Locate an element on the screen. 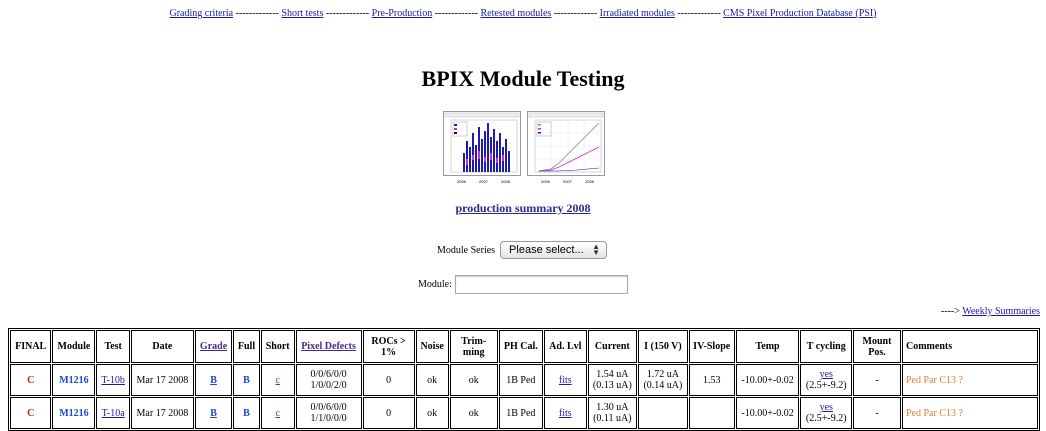  pixel-defects-line: 0/0/6/0/0 is located at coordinates (328, 374).